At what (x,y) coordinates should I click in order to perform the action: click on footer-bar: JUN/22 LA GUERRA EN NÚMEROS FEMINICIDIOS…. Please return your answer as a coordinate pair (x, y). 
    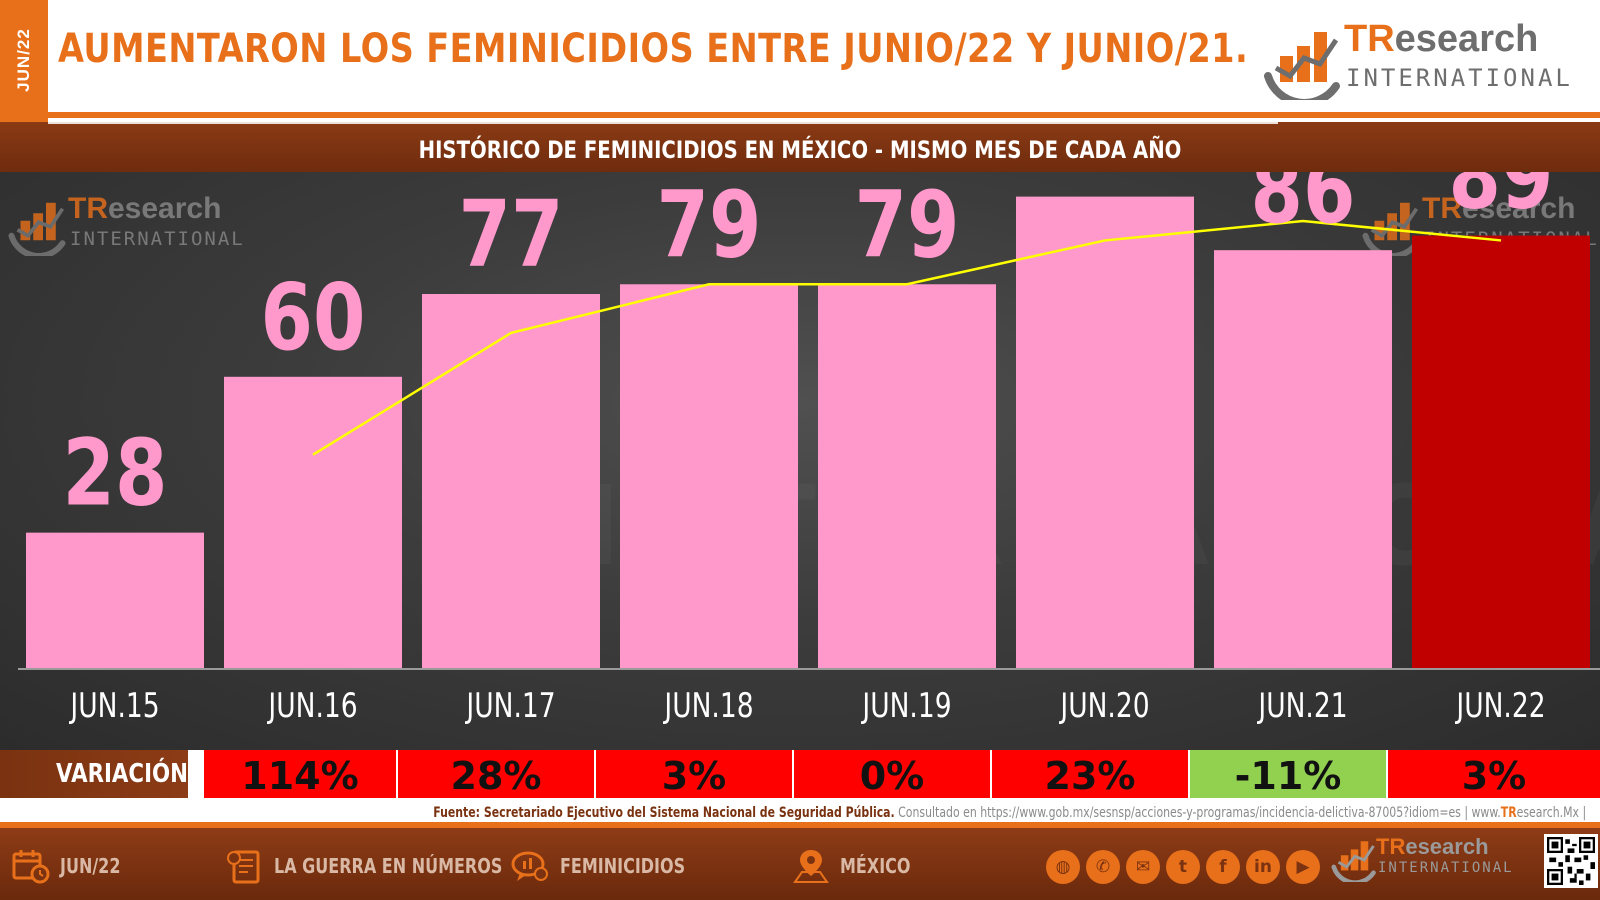
    Looking at the image, I should click on (800, 861).